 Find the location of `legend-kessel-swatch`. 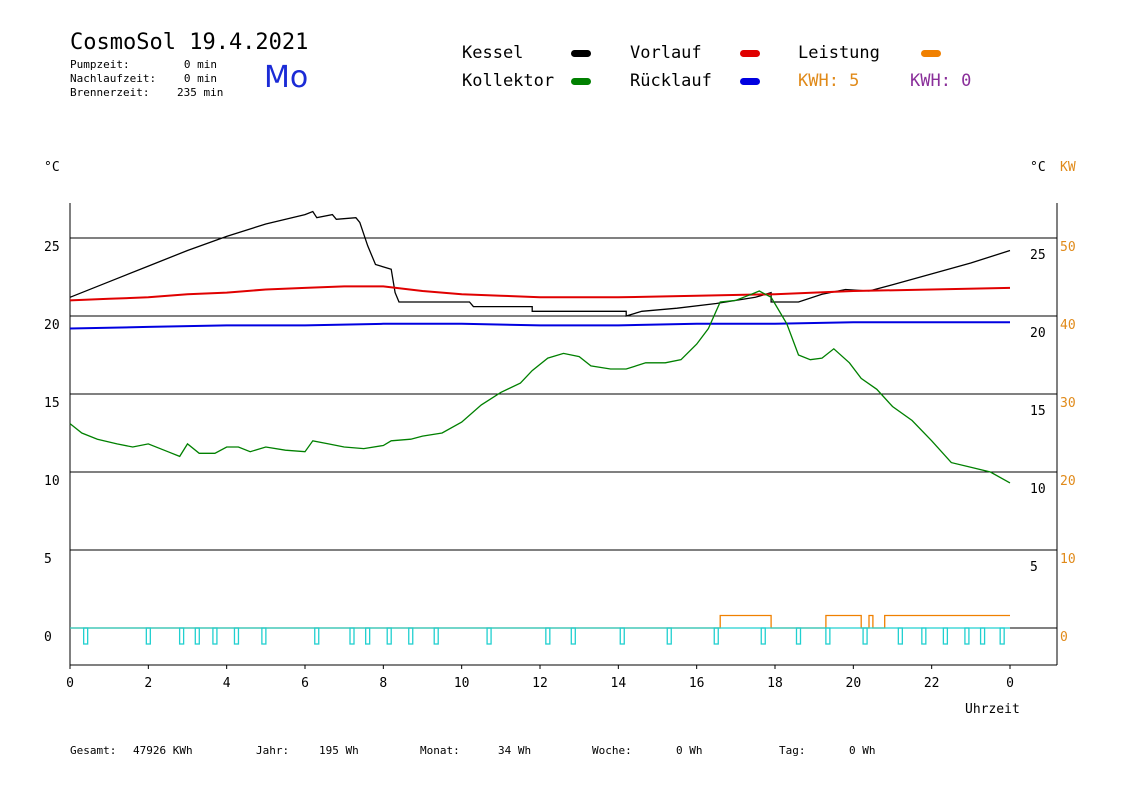

legend-kessel-swatch is located at coordinates (581, 53).